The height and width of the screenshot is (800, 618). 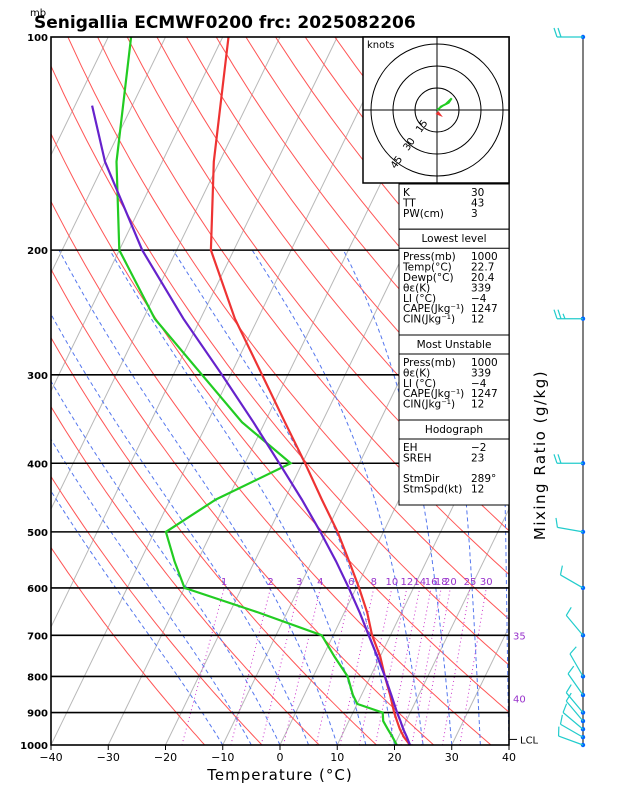 I want to click on mixing-ratio-label: 20, so click(x=450, y=582).